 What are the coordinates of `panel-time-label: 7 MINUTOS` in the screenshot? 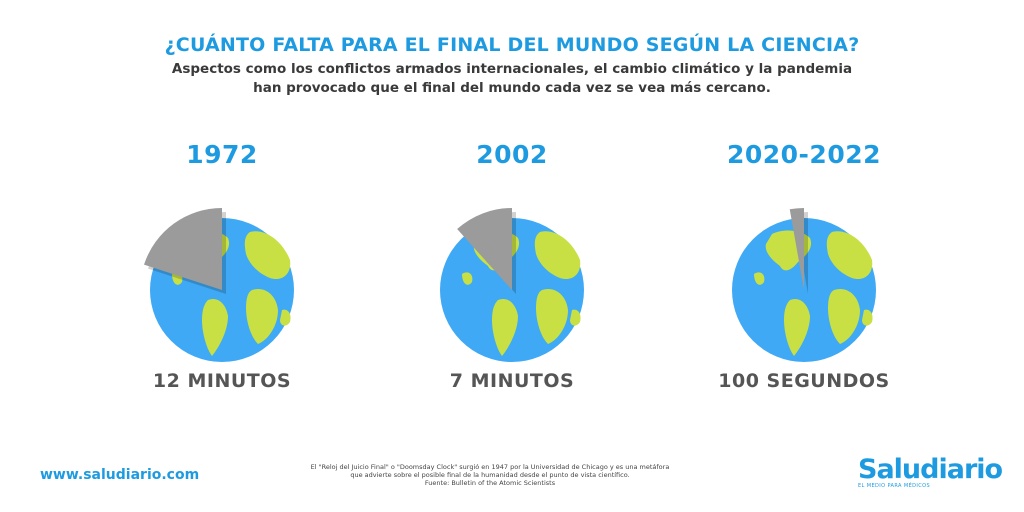 It's located at (512, 381).